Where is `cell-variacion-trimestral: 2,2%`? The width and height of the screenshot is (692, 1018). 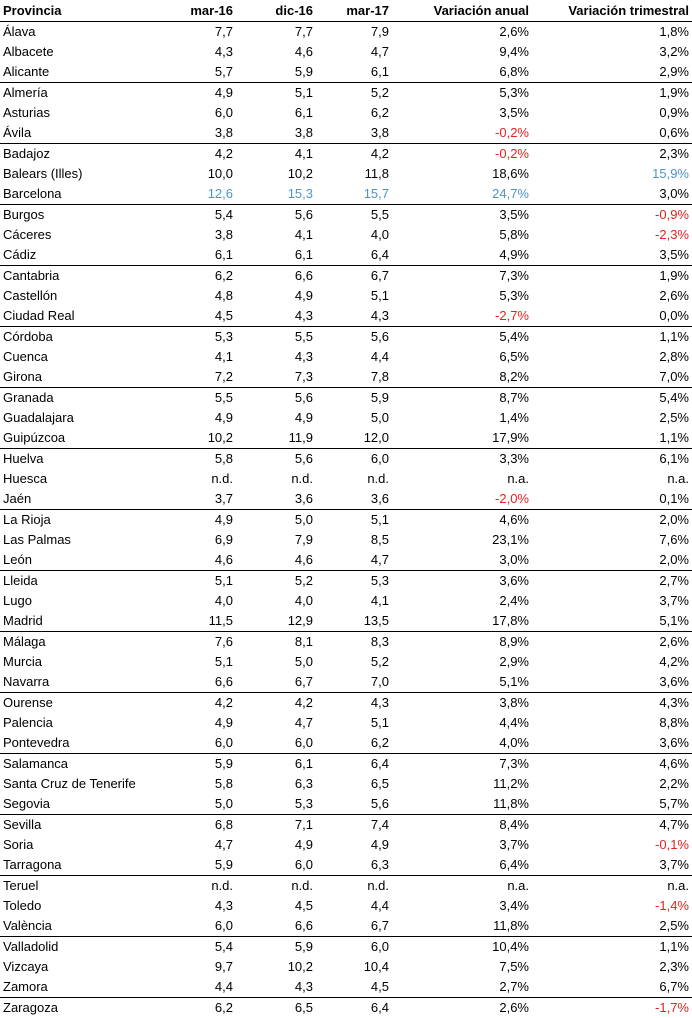
cell-variacion-trimestral: 2,2% is located at coordinates (612, 784).